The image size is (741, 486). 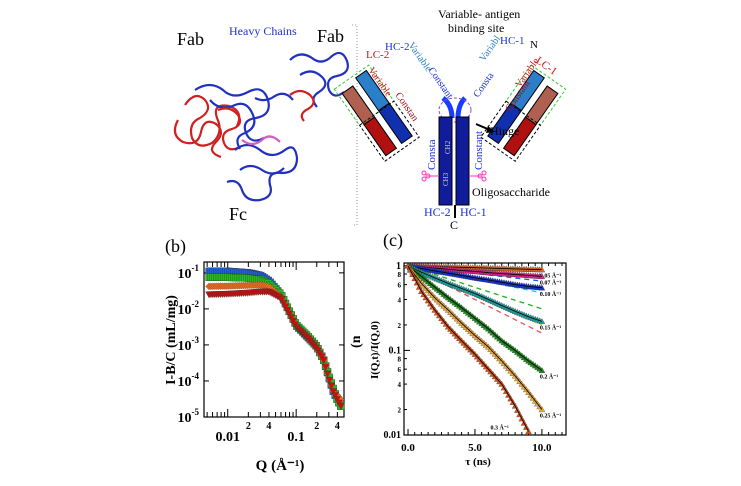 What do you see at coordinates (454, 225) in the screenshot?
I see `c-terminus-label: C` at bounding box center [454, 225].